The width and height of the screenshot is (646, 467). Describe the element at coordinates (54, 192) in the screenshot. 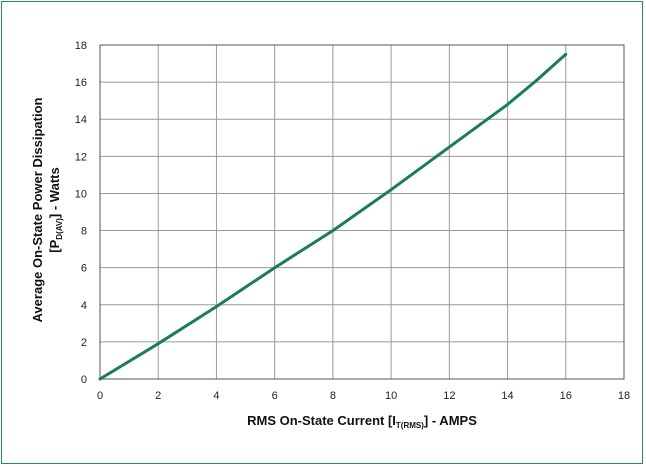

I see `y-axis-title-line2-suffix: ] - Watts` at that location.